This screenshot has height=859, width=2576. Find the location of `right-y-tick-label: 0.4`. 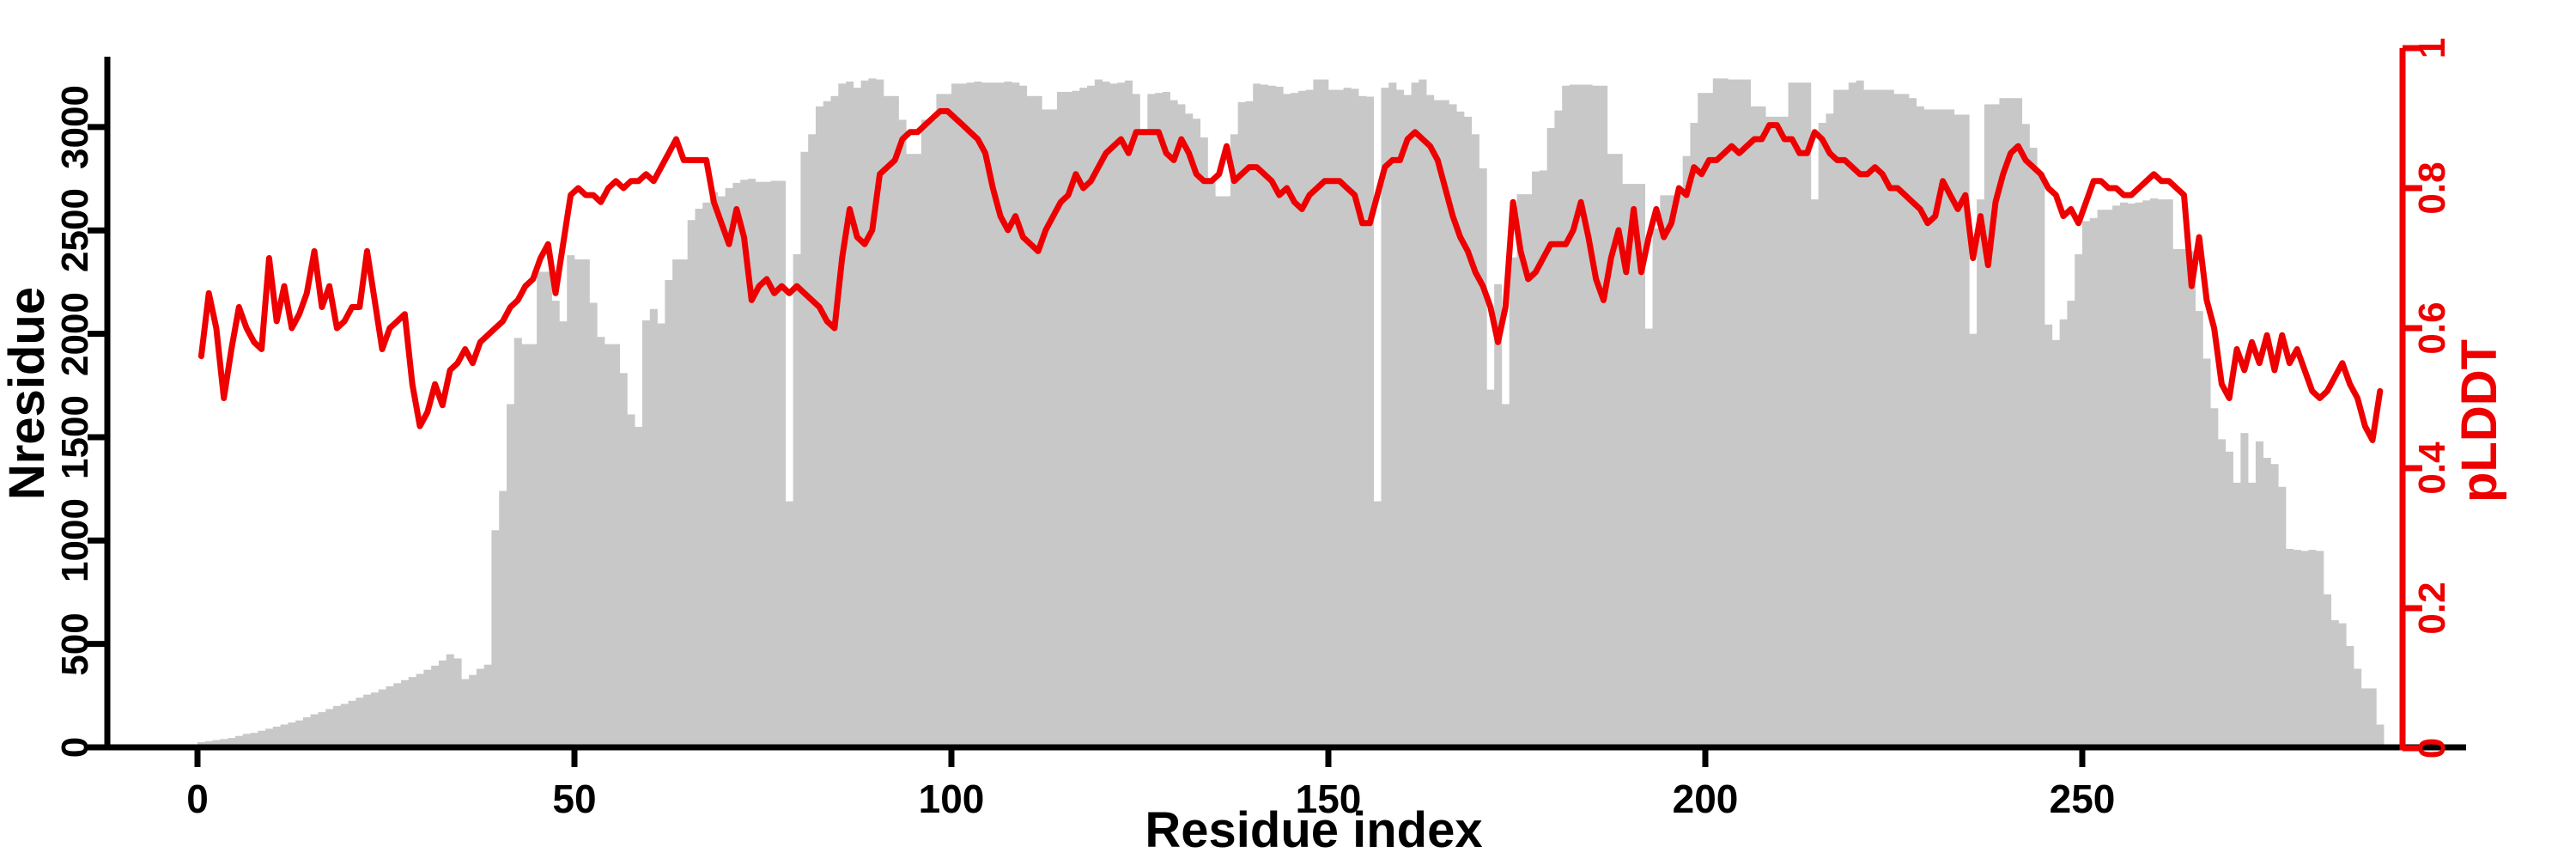

right-y-tick-label: 0.4 is located at coordinates (2432, 468).